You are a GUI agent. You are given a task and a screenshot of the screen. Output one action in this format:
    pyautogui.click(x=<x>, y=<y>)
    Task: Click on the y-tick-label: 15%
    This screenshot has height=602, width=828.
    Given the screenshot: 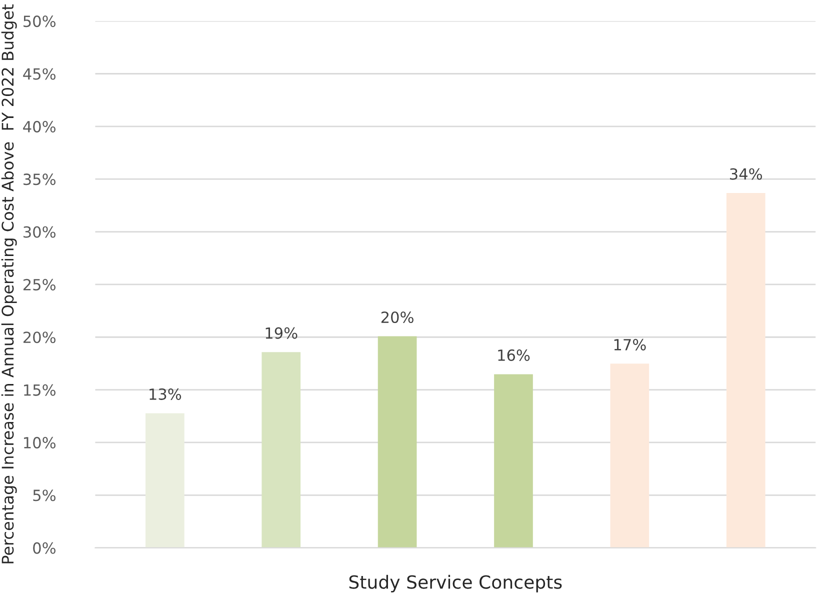 What is the action you would take?
    pyautogui.click(x=40, y=390)
    